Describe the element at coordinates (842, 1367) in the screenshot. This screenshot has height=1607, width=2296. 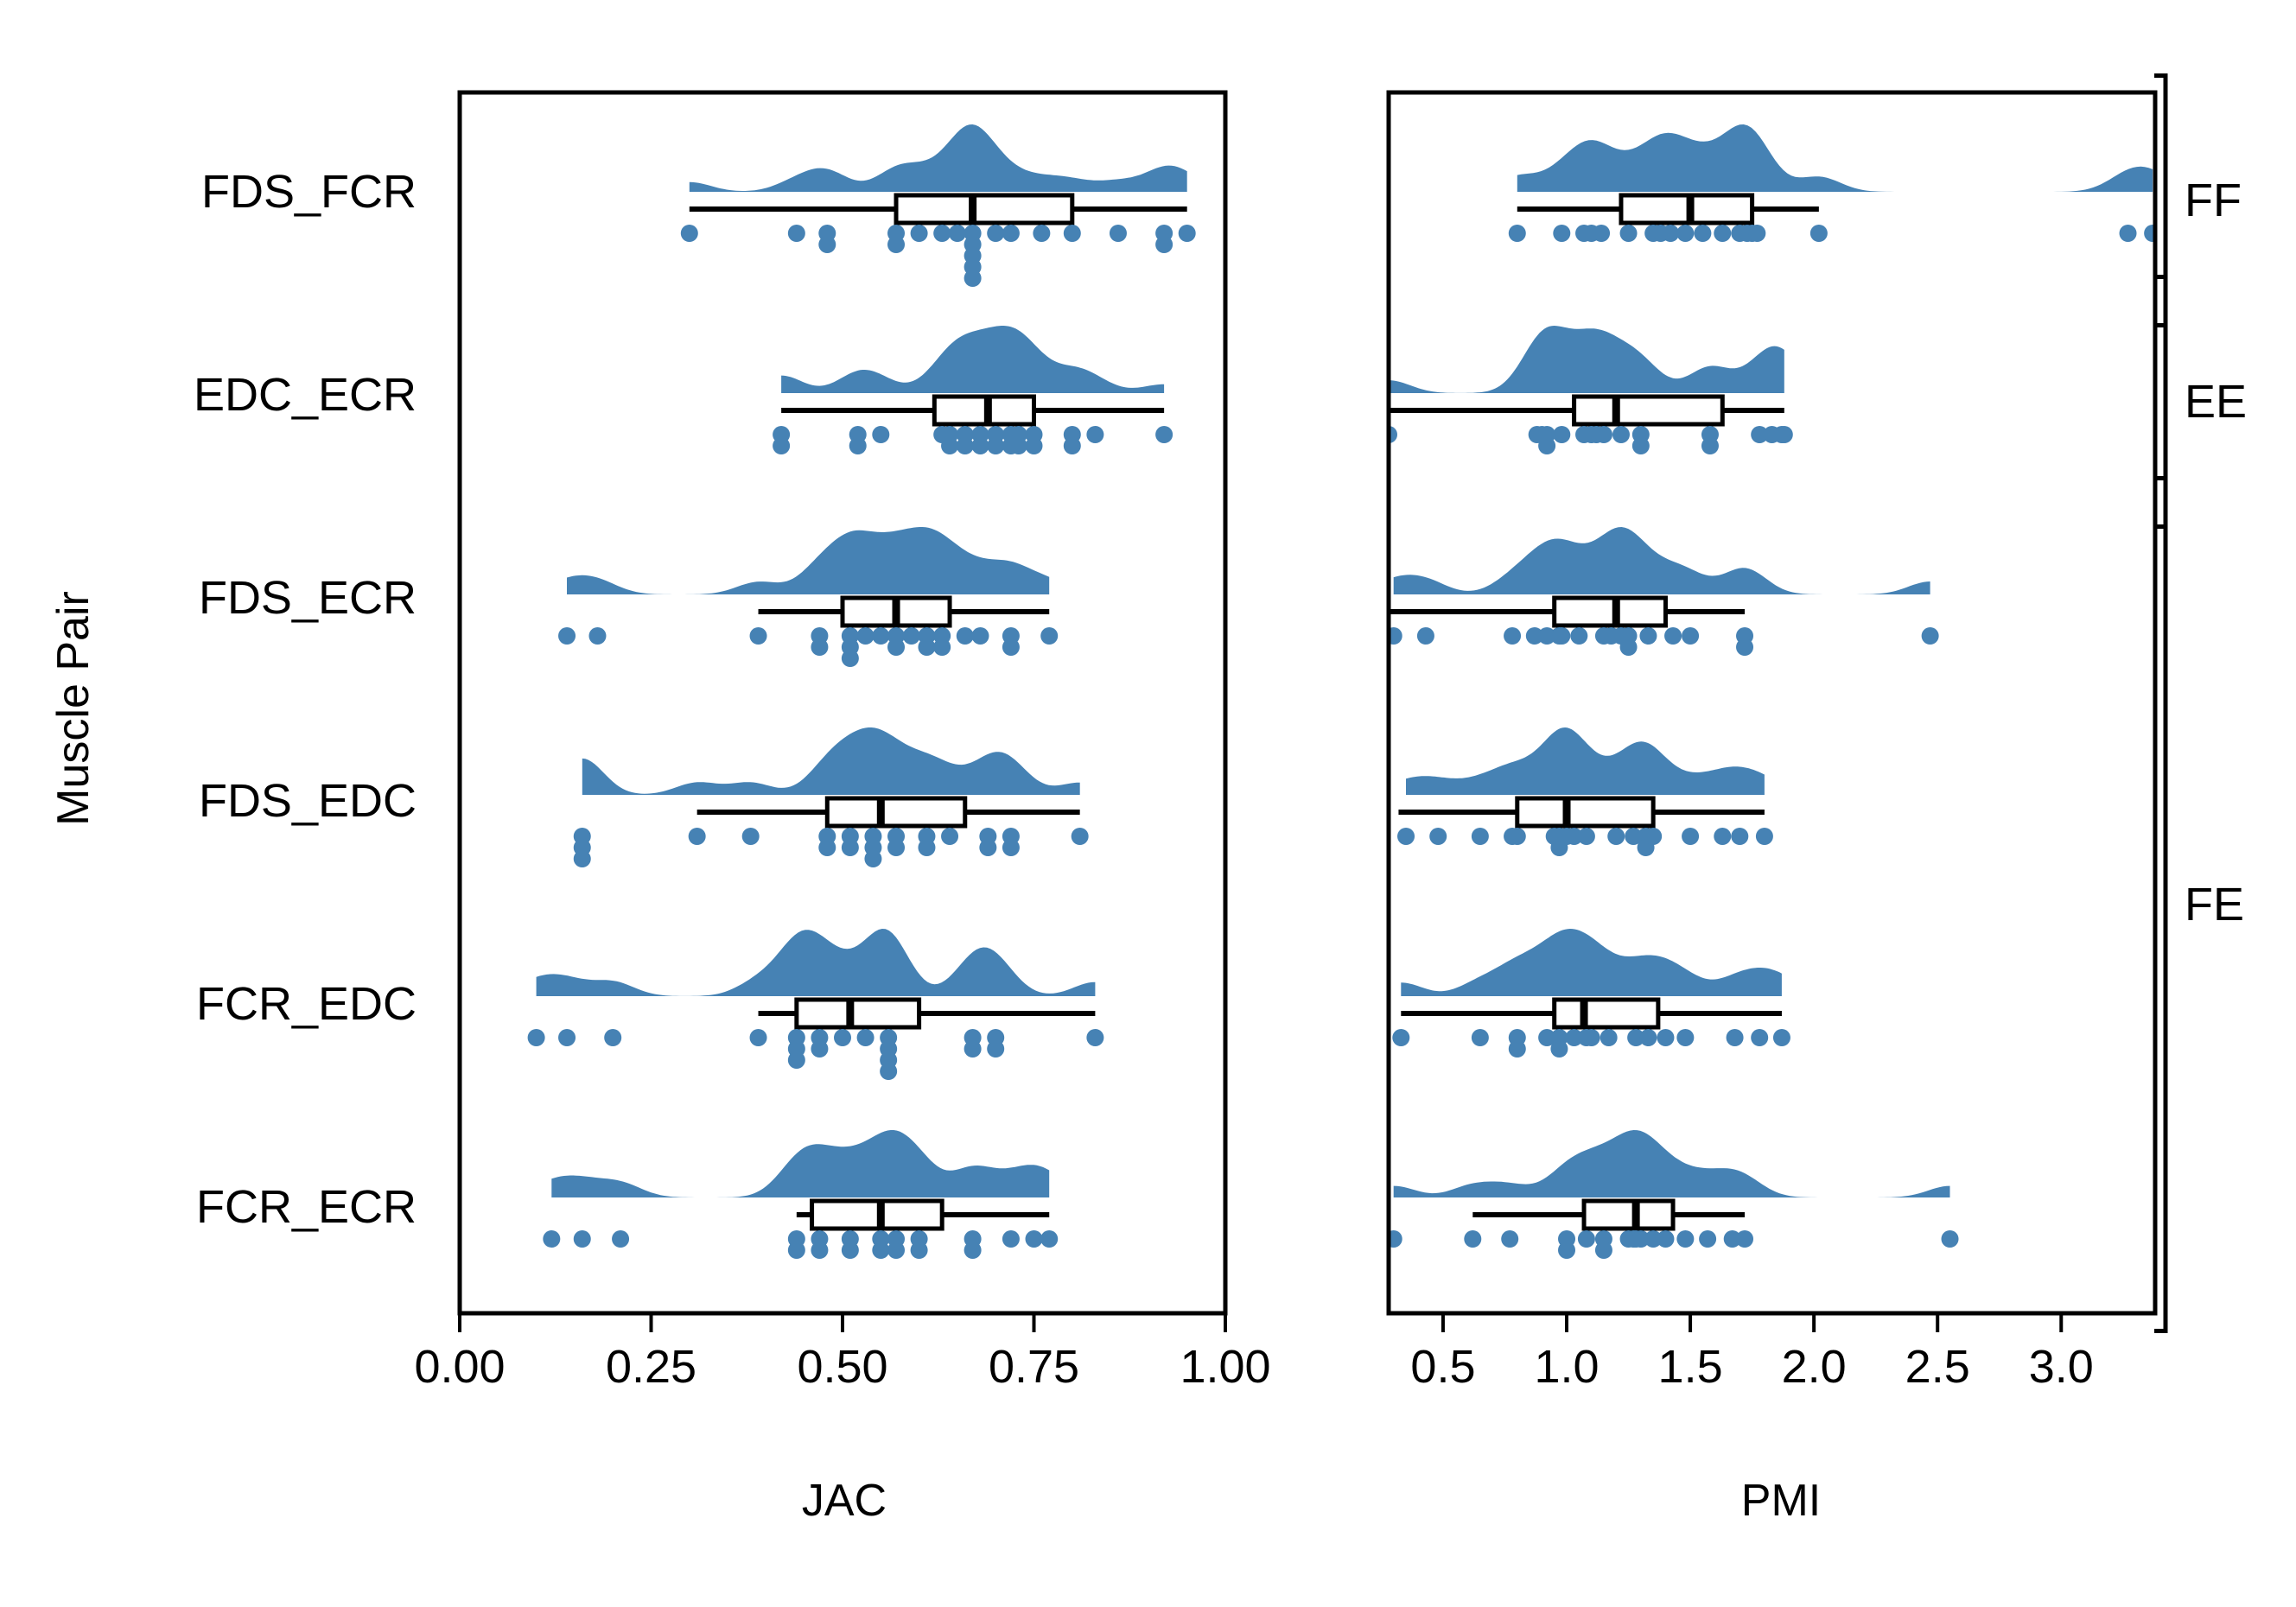
I see `x-tick-label: 0.50` at that location.